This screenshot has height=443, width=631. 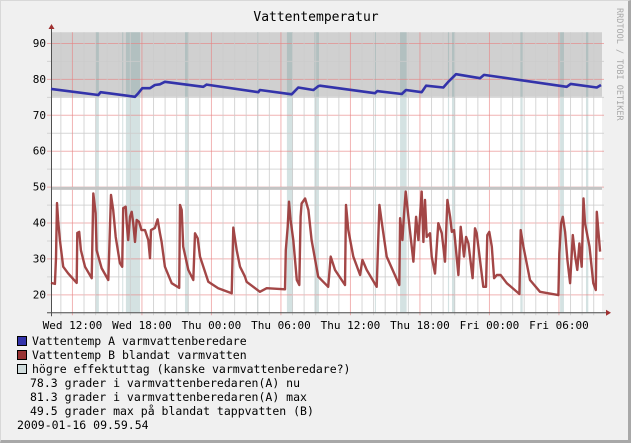 What do you see at coordinates (168, 397) in the screenshot?
I see `comment-max-a: 81.3 grader i varmvattenberedaren(A) max` at bounding box center [168, 397].